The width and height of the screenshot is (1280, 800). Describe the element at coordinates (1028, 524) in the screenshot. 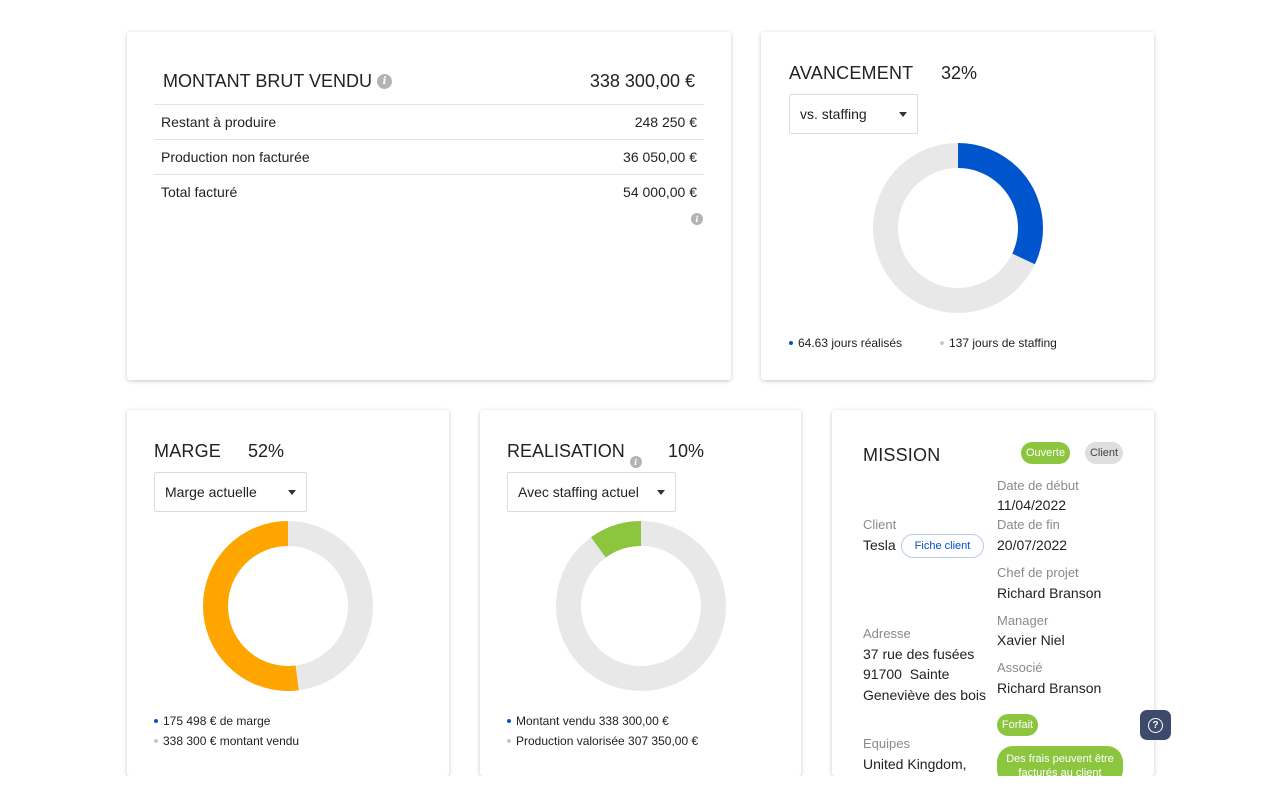

I see `date-fin-label: Date de fin` at that location.